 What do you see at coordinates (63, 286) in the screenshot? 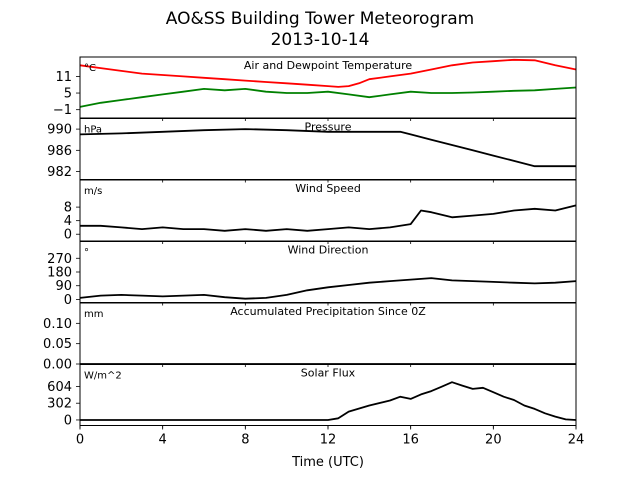
I see `y-tick-label-3-1: 90` at bounding box center [63, 286].